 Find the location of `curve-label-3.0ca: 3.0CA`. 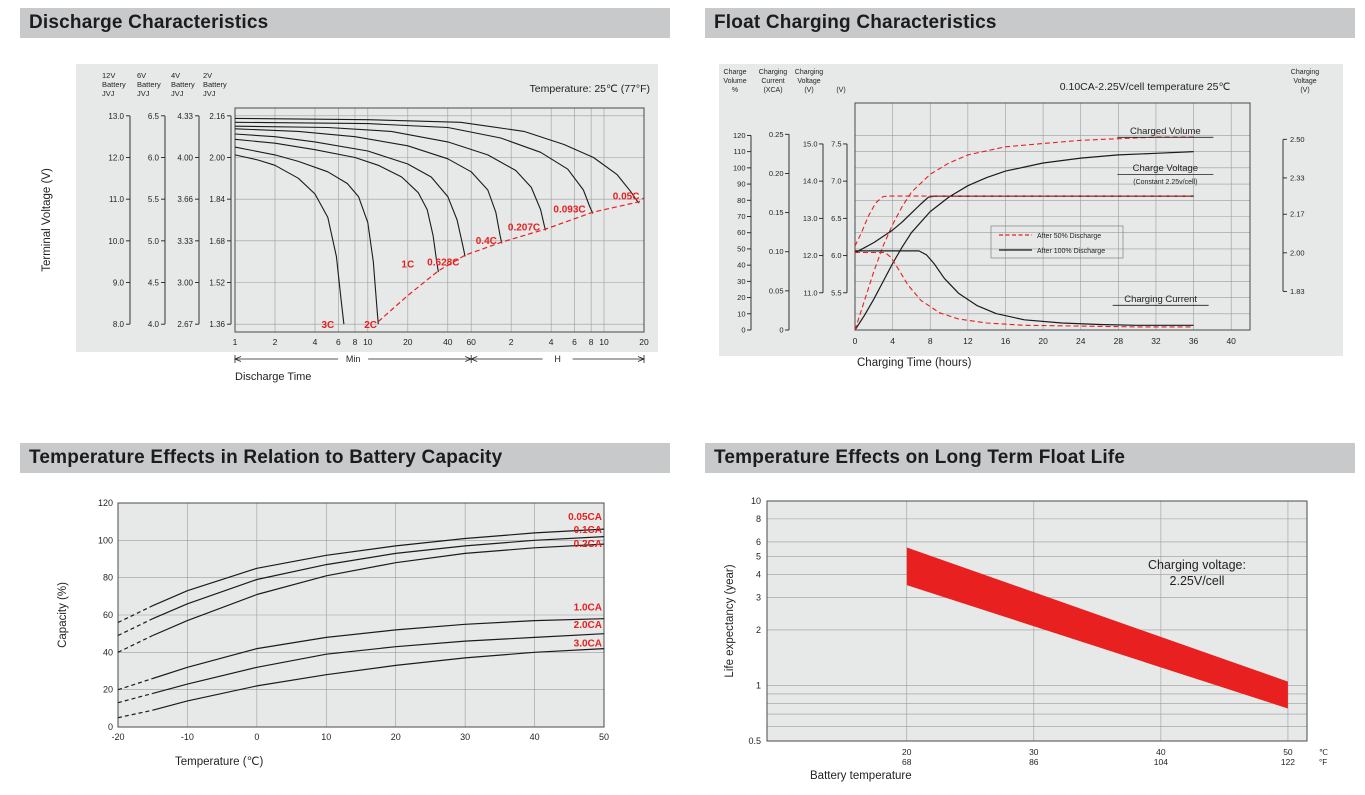

curve-label-3.0ca: 3.0CA is located at coordinates (588, 644).